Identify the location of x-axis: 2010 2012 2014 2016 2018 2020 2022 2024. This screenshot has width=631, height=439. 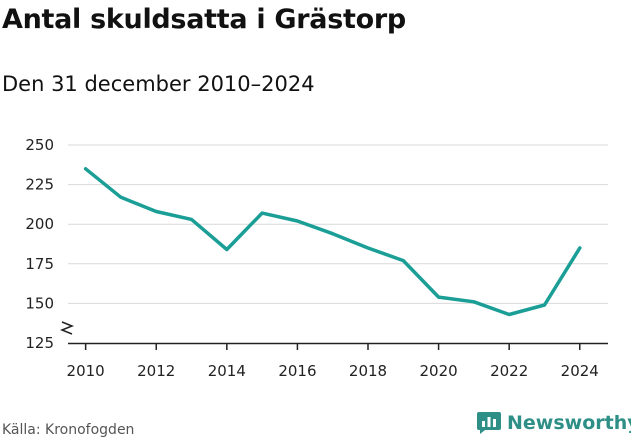
(337, 361).